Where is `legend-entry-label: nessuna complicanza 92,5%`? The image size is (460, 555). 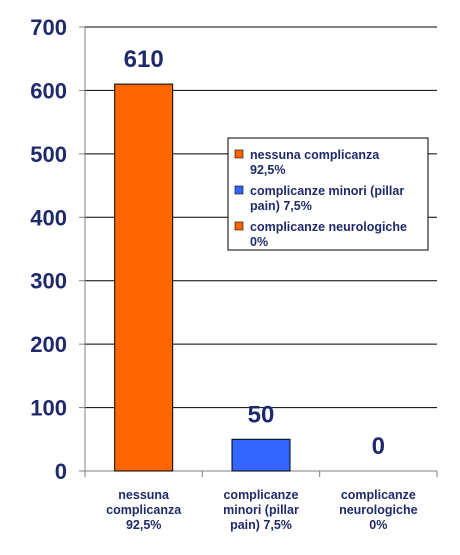 legend-entry-label: nessuna complicanza 92,5% is located at coordinates (315, 162).